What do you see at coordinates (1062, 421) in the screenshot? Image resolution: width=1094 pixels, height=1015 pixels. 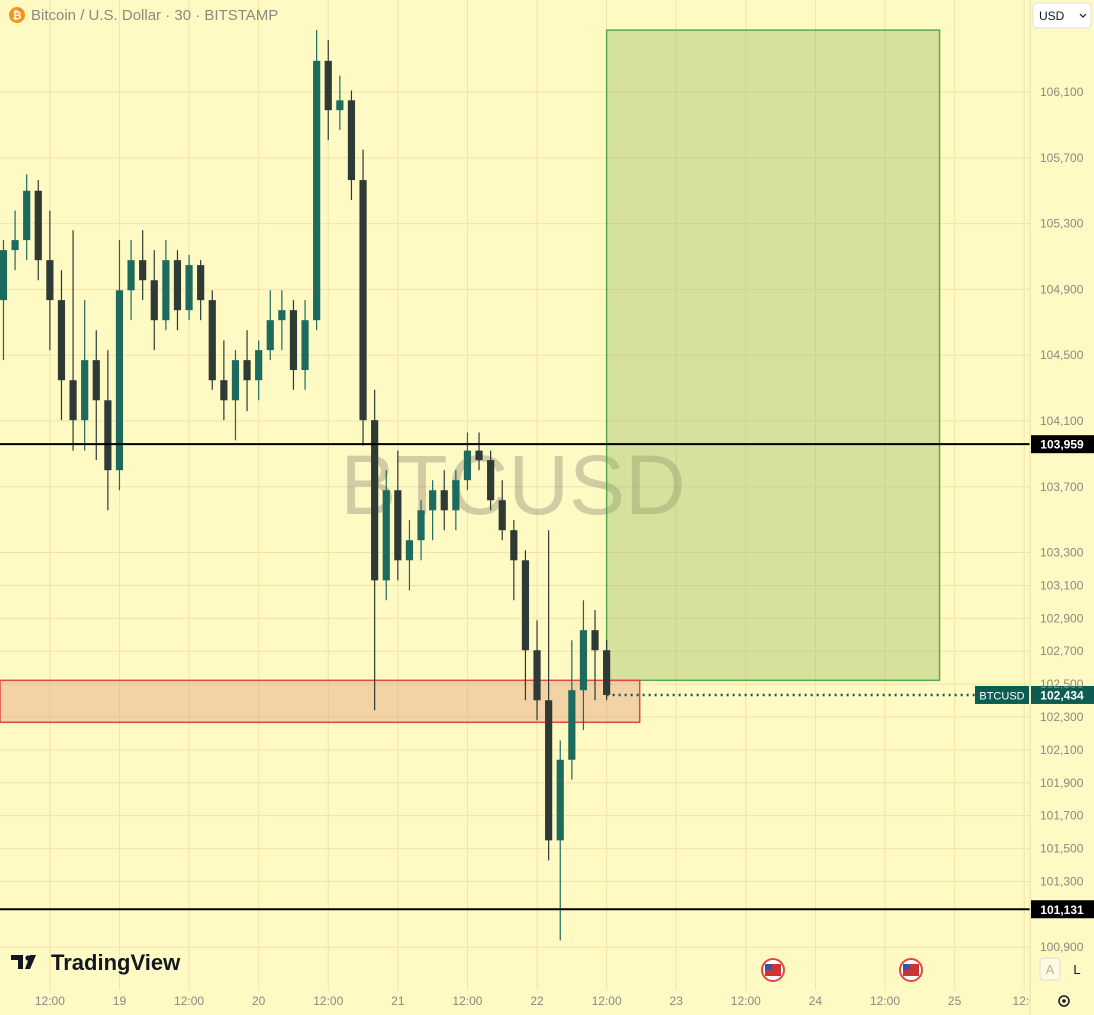 I see `y-tick-label: 104,100` at bounding box center [1062, 421].